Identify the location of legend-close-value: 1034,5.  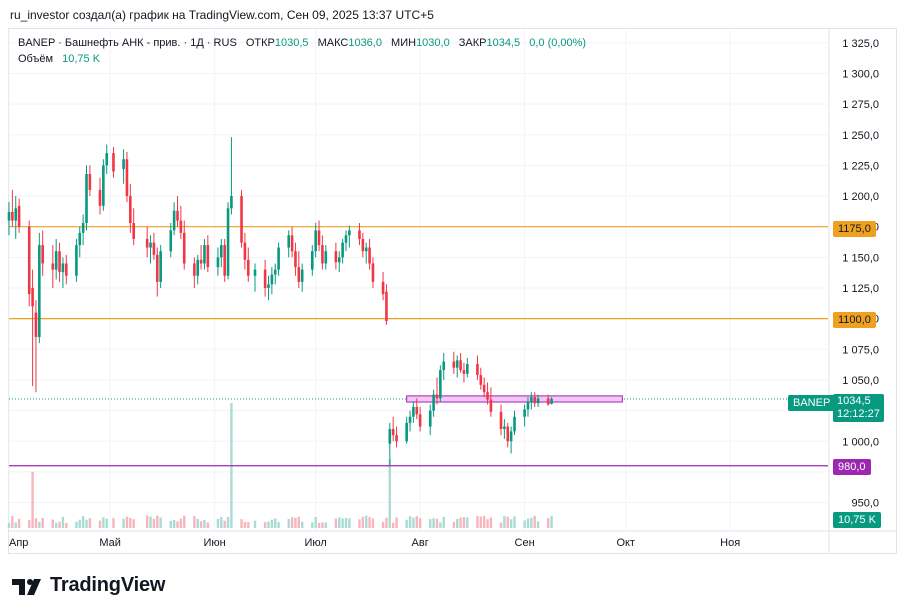
(503, 43).